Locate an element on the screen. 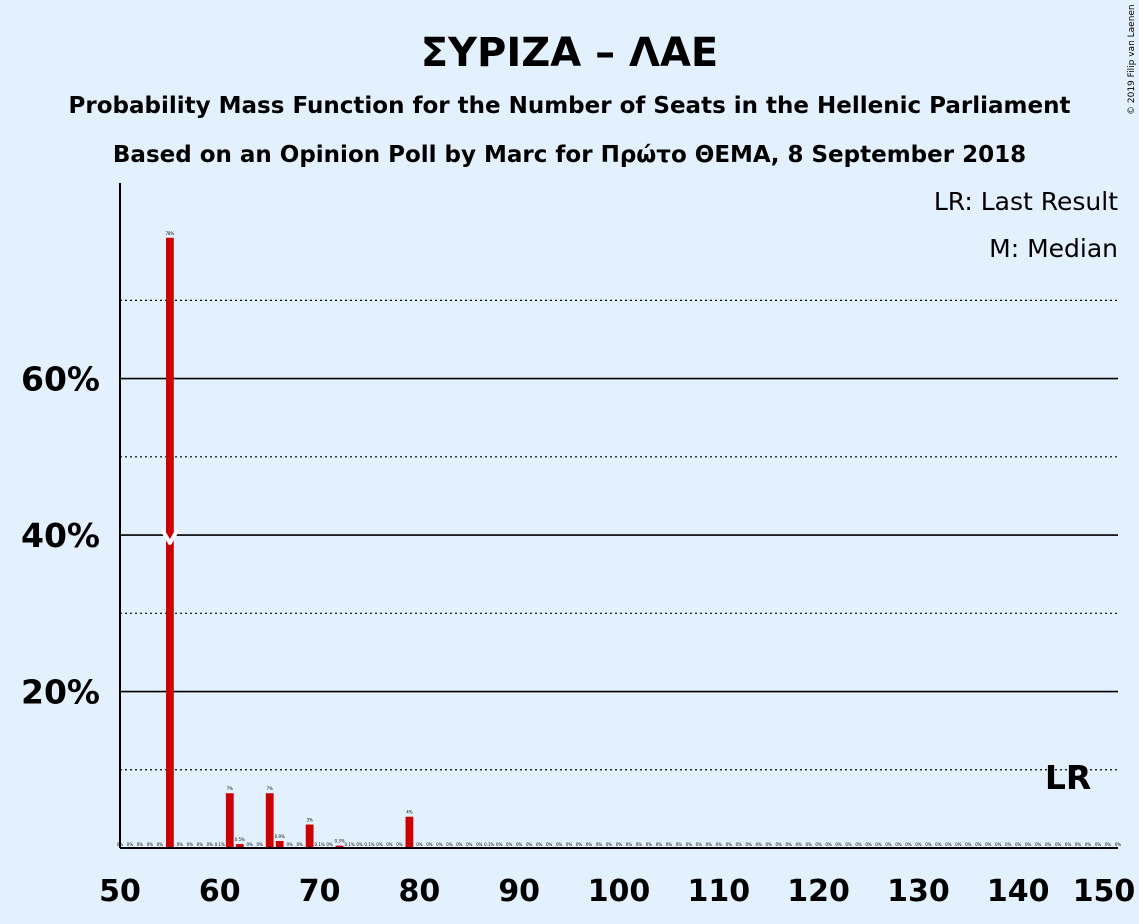 The width and height of the screenshot is (1139, 924). bars is located at coordinates (290, 542).